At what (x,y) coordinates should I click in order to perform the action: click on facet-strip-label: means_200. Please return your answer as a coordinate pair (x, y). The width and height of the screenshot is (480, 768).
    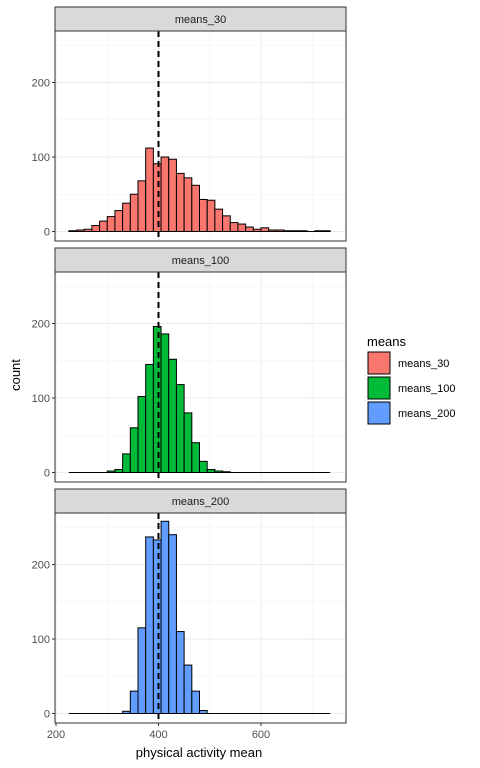
    Looking at the image, I should click on (201, 502).